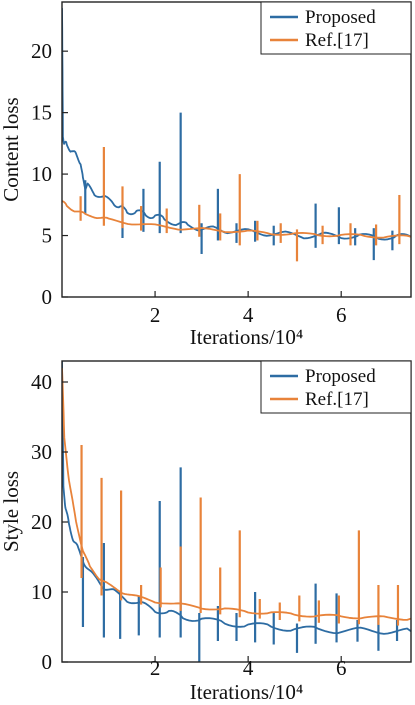 This screenshot has height=705, width=415. I want to click on y-axis-title: Content loss, so click(11, 149).